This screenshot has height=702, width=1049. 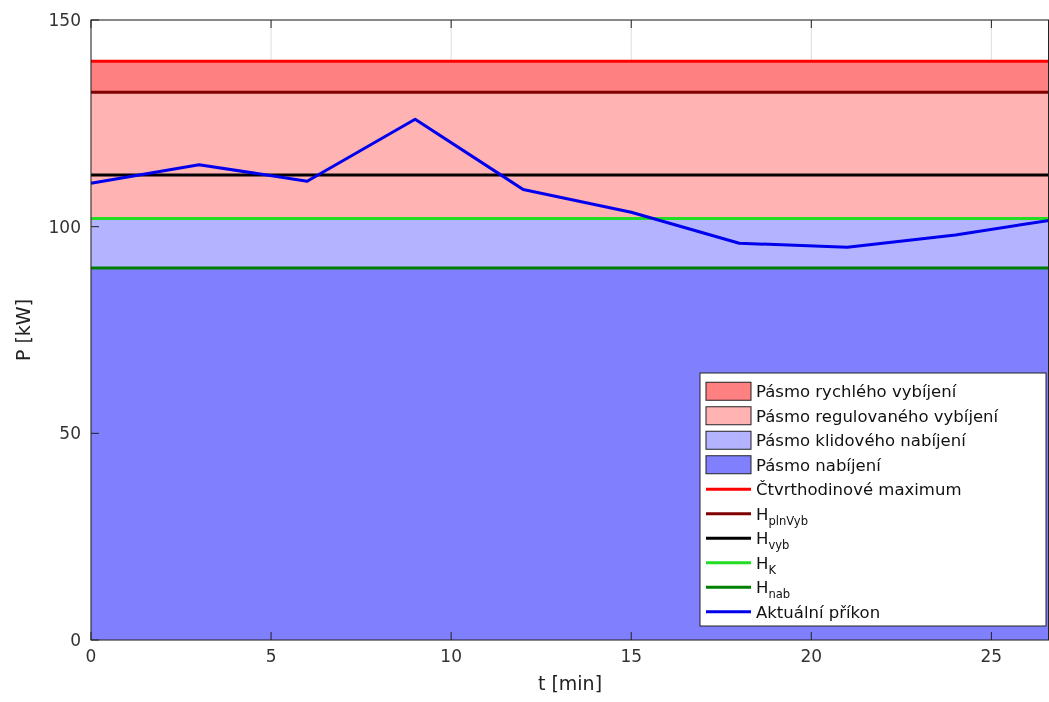 I want to click on x-tick-label: 0, so click(x=91, y=656).